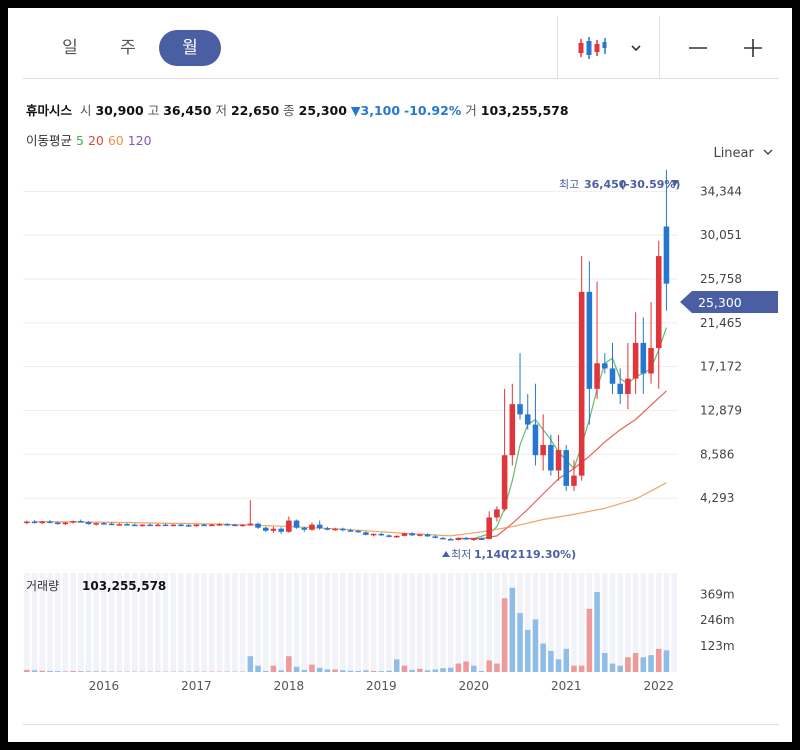  Describe the element at coordinates (49, 110) in the screenshot. I see `stock-name: 휴마시스` at that location.